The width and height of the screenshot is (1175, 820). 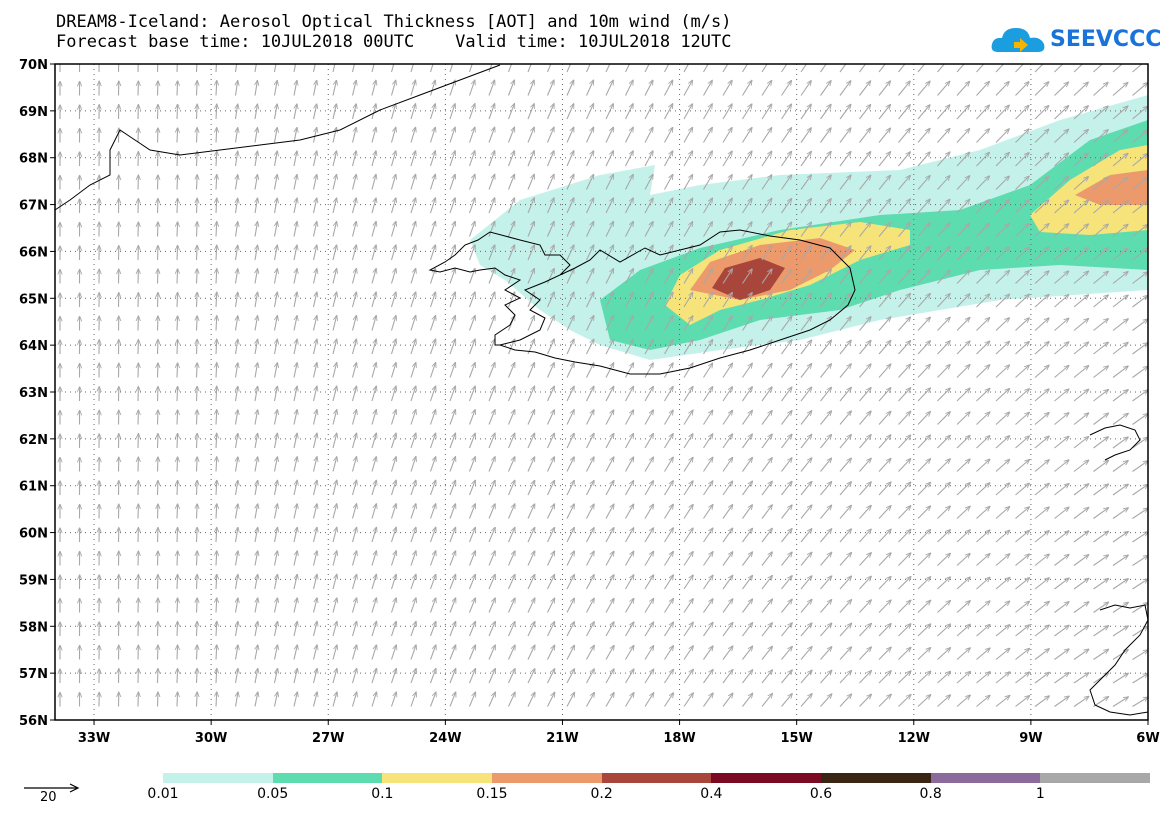 I want to click on lat-tick-label: 67N, so click(x=33, y=206).